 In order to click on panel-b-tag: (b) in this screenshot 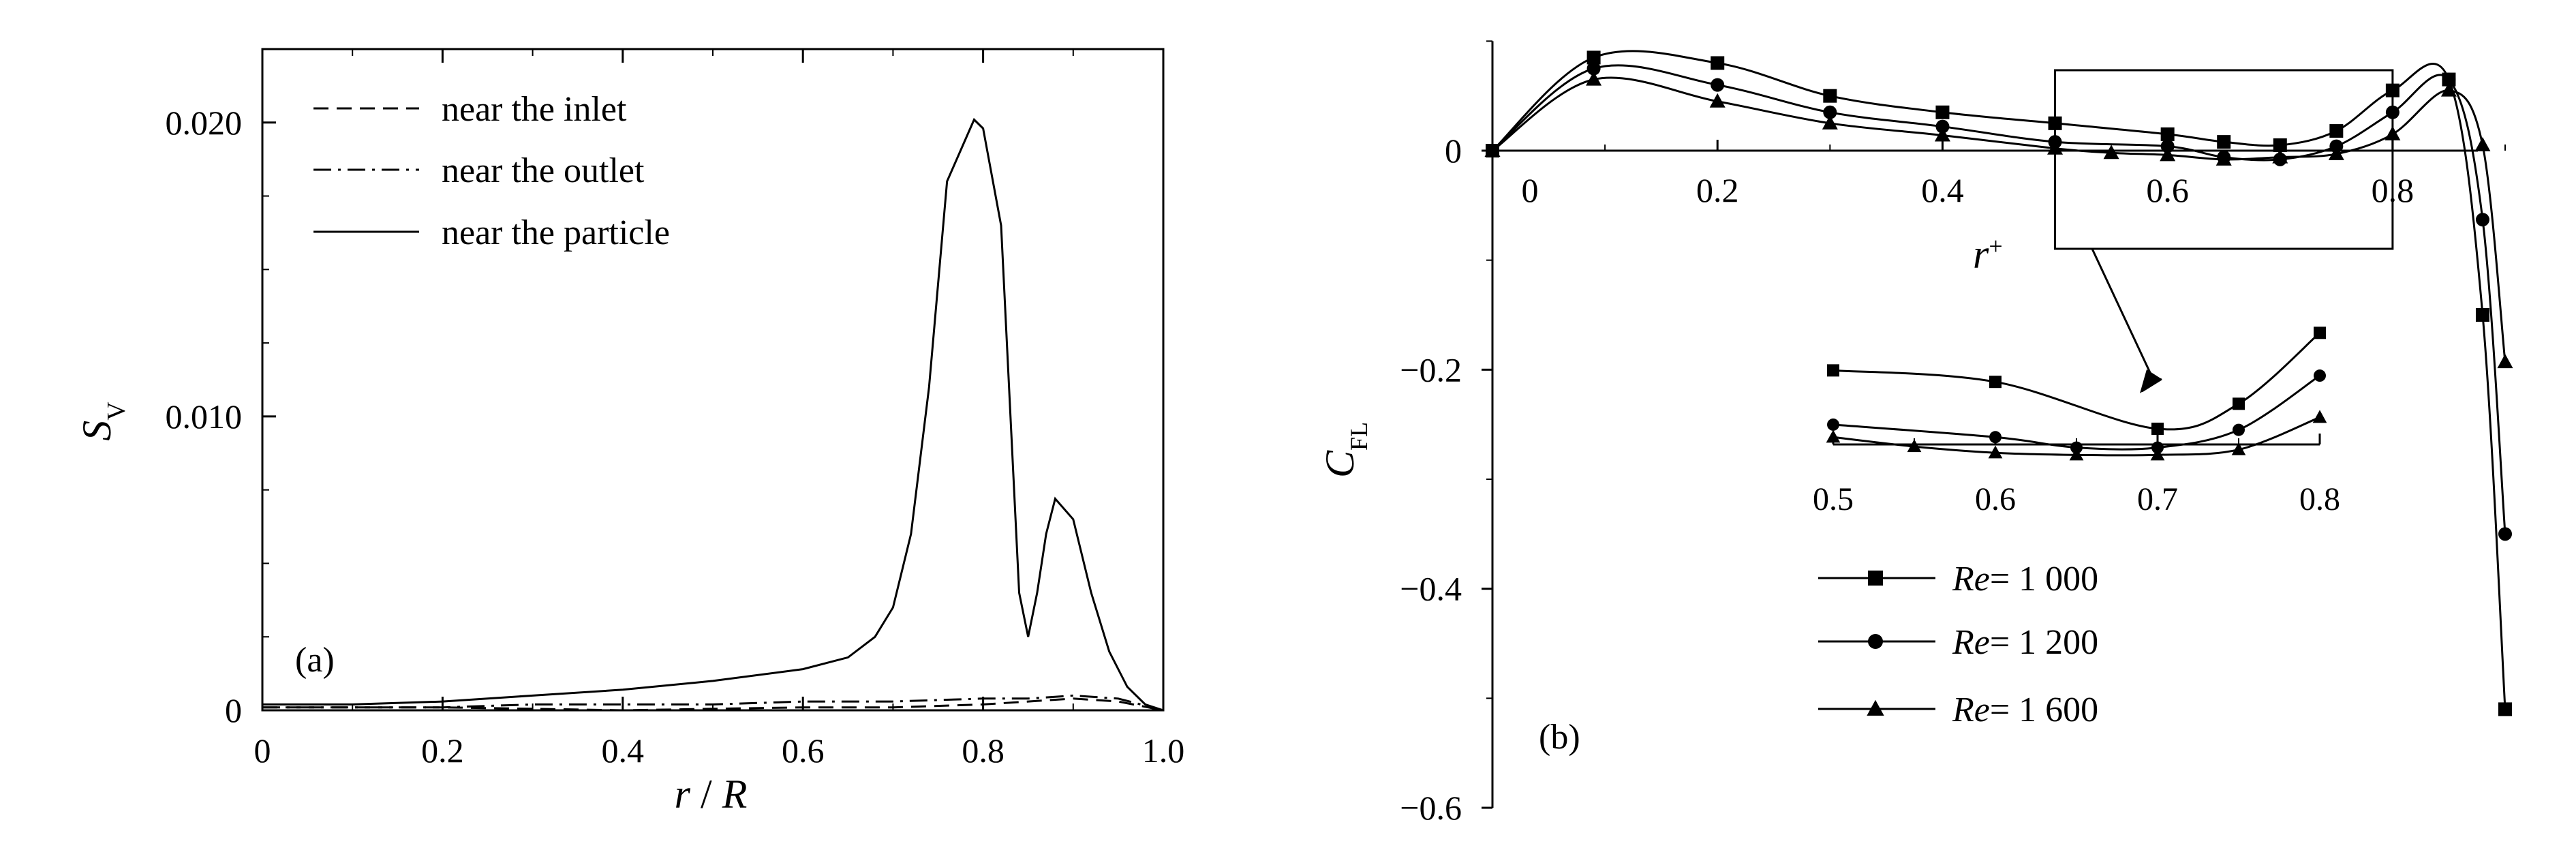, I will do `click(1559, 738)`.